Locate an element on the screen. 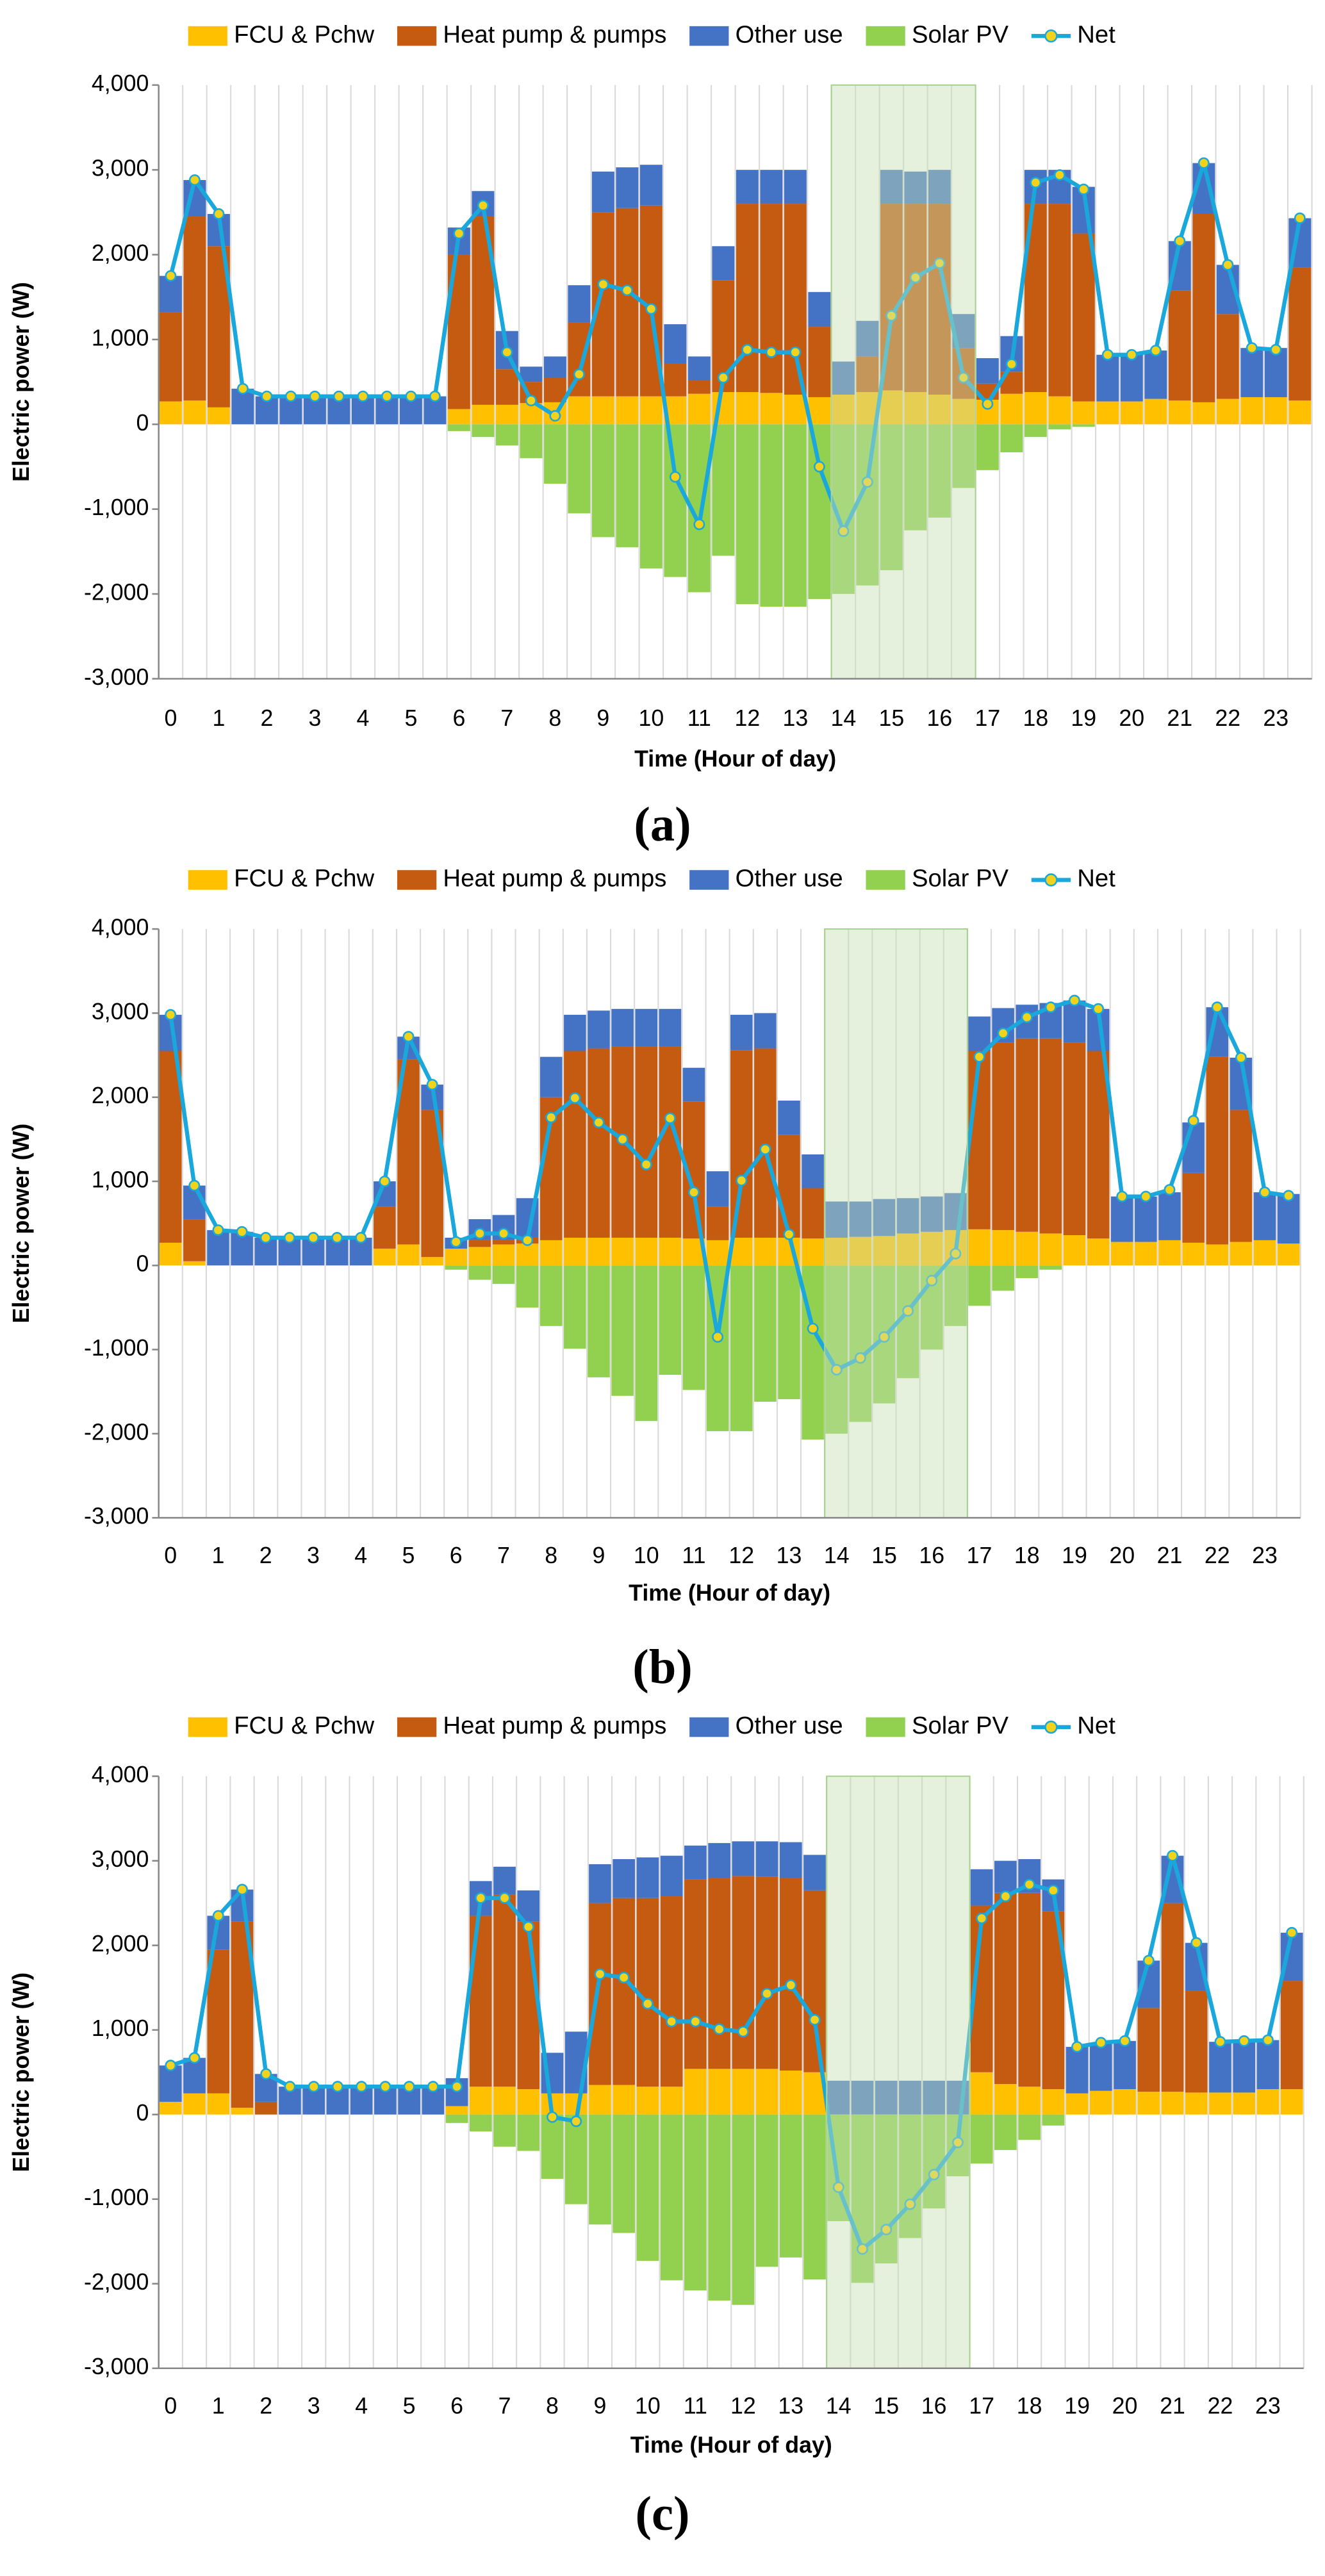  highlight-band is located at coordinates (896, 1223).